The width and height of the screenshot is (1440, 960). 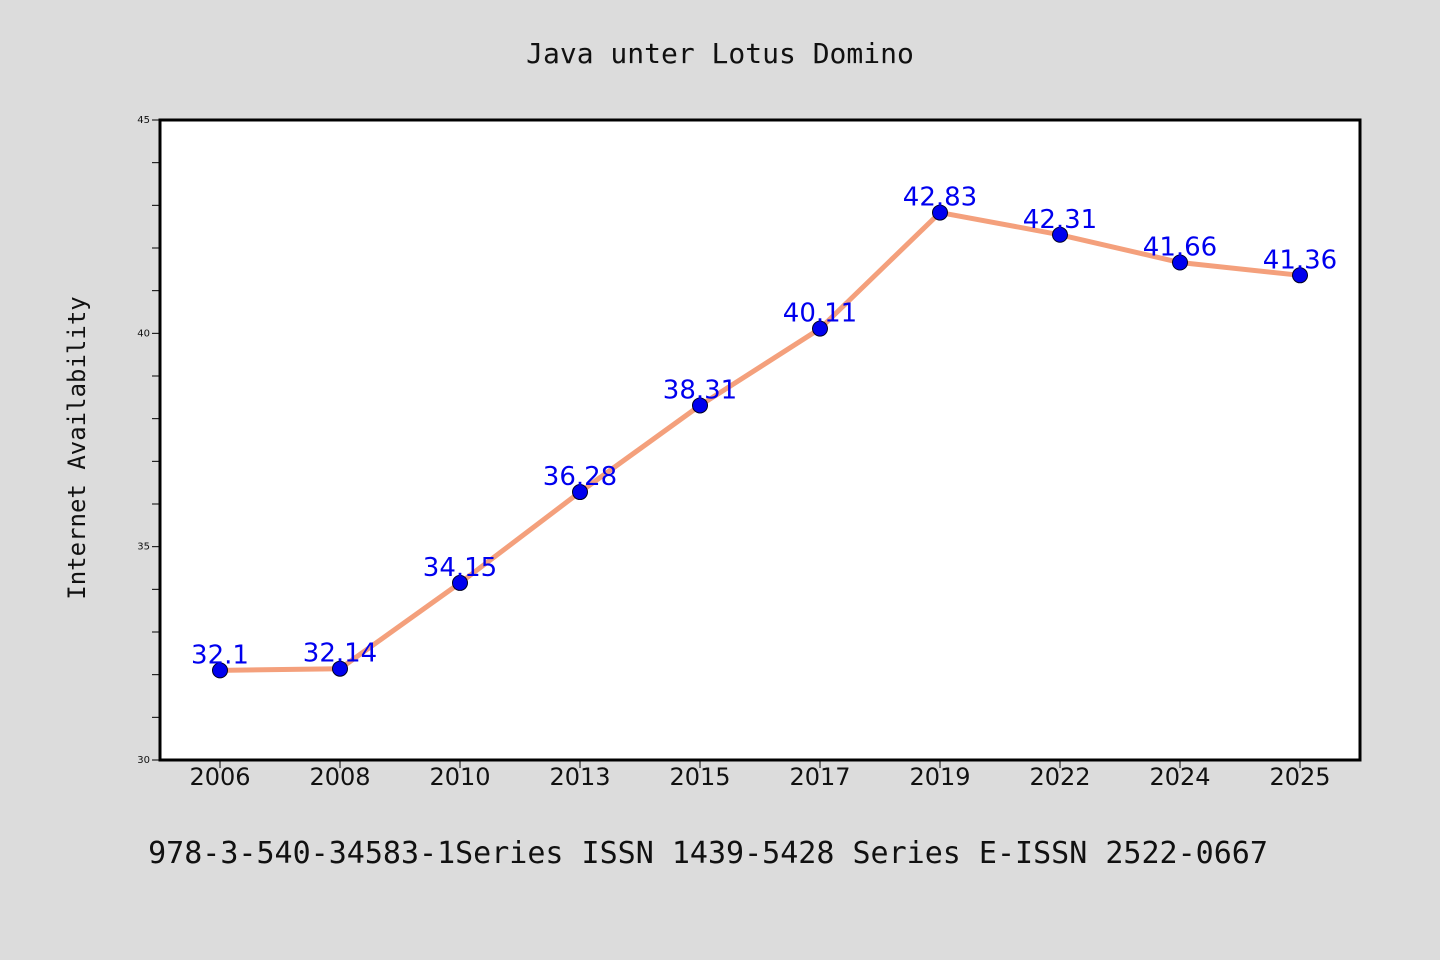 What do you see at coordinates (143, 547) in the screenshot?
I see `y-tick-label: 35` at bounding box center [143, 547].